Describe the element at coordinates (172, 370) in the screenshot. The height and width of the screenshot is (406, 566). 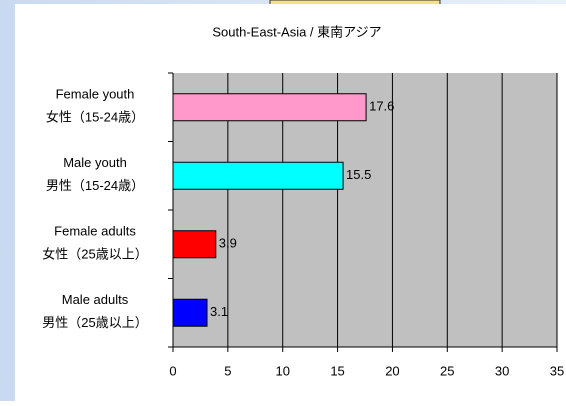
I see `x-tick-label: 0` at that location.